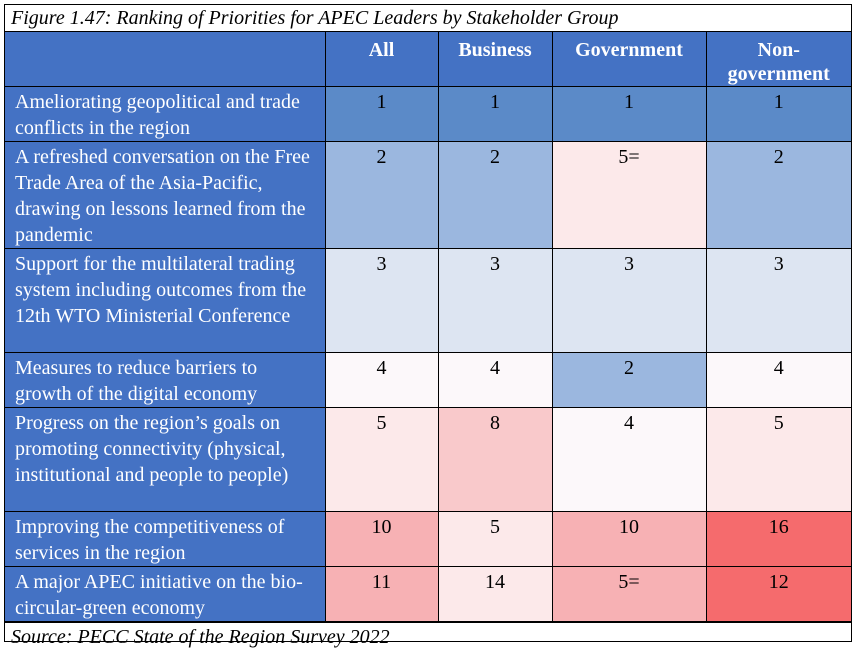 The width and height of the screenshot is (856, 652). I want to click on rank-cell: 11, so click(381, 594).